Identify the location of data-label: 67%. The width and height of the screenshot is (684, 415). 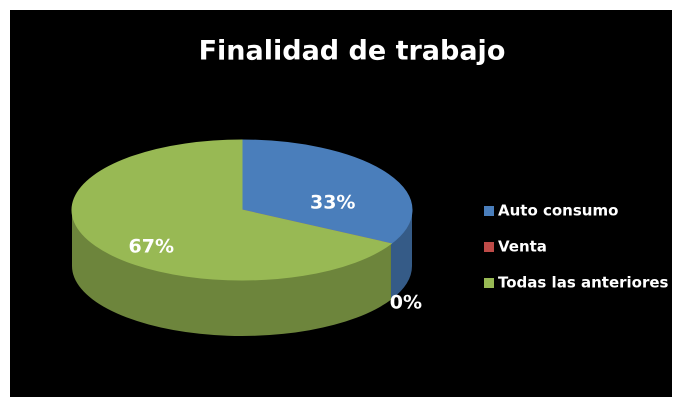
(151, 247).